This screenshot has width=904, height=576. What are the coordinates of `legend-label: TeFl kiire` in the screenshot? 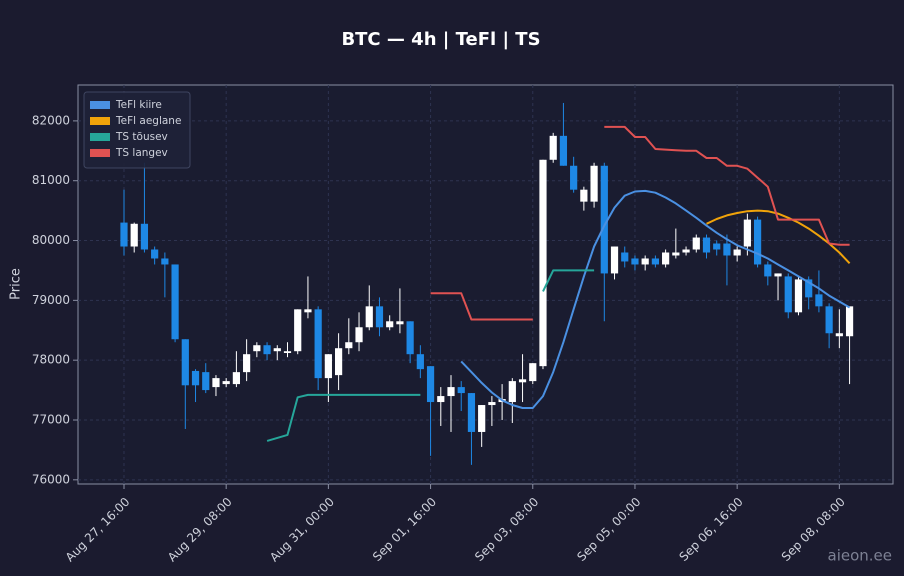 It's located at (138, 105).